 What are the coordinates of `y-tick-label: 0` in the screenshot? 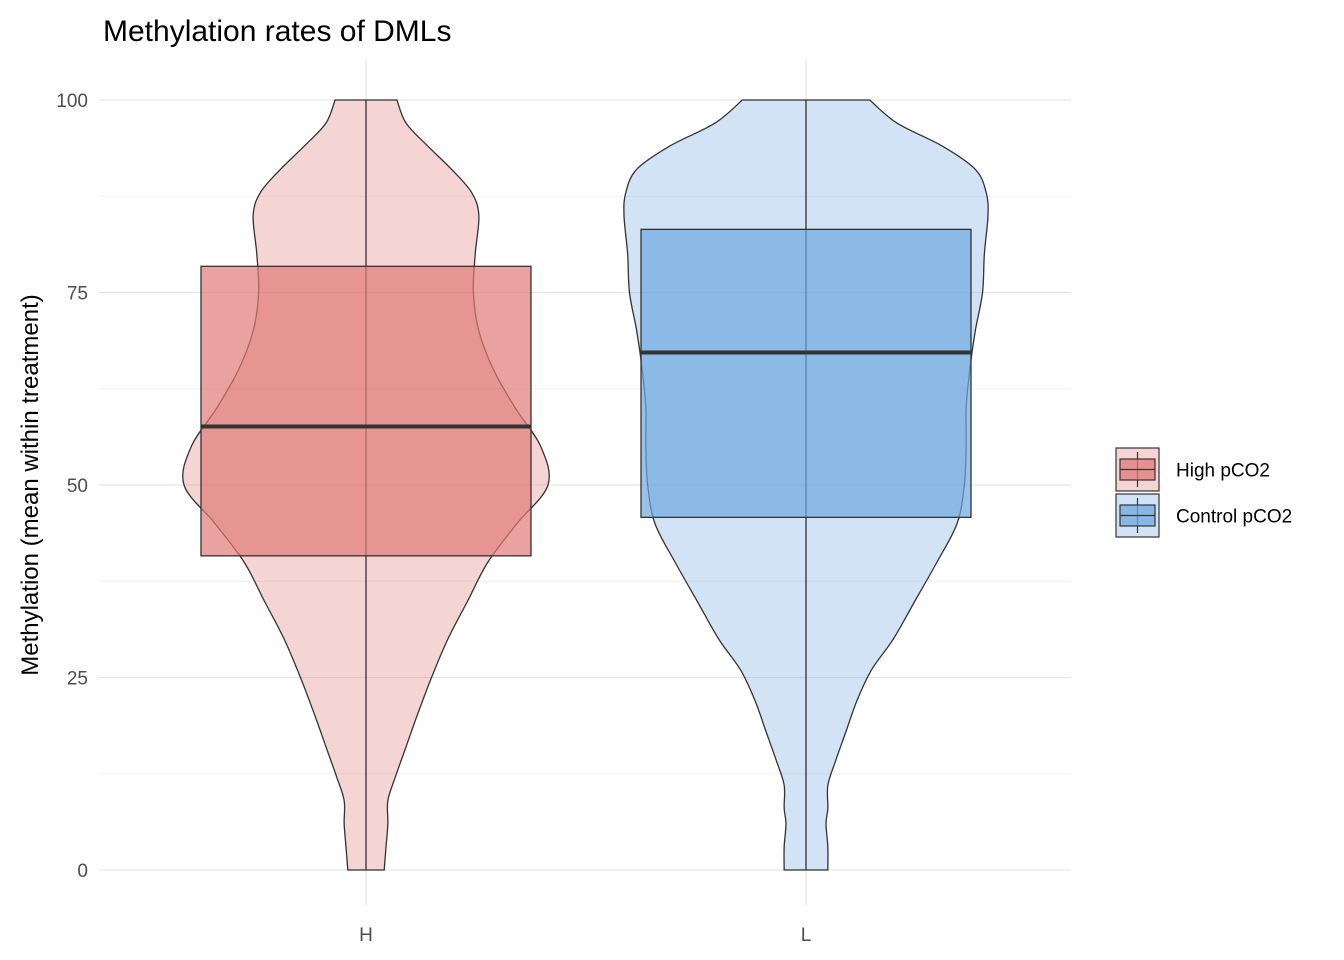 It's located at (82, 871).